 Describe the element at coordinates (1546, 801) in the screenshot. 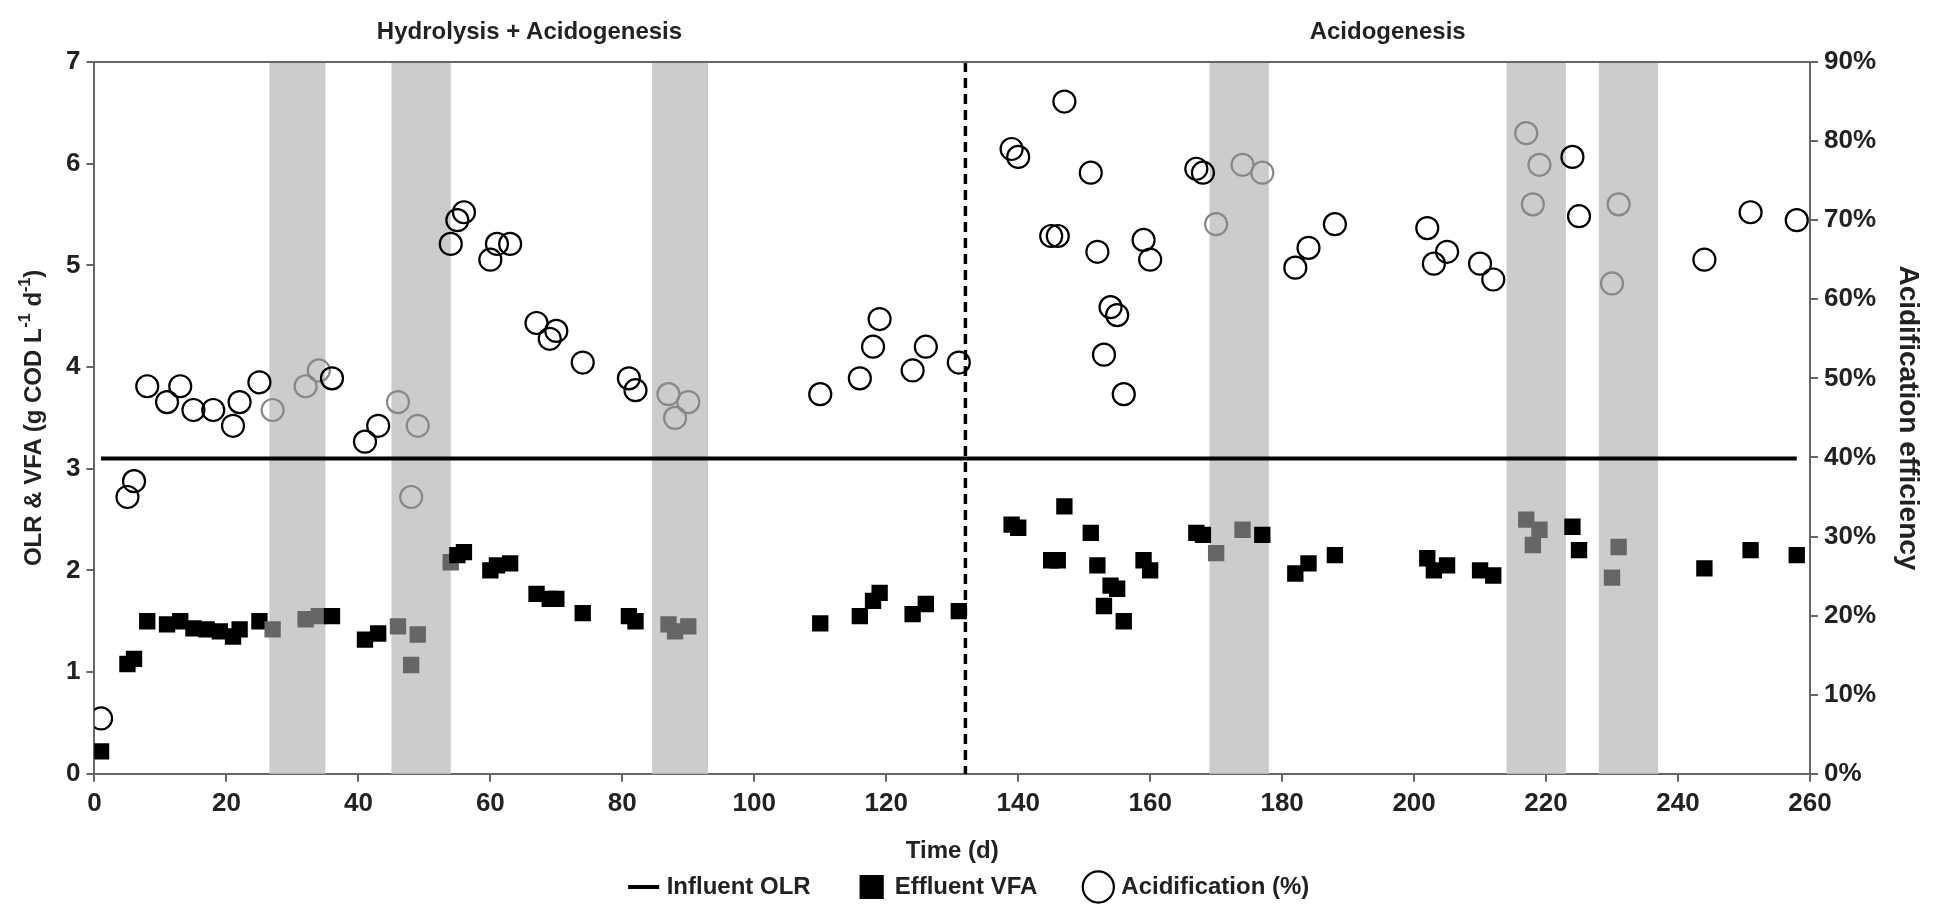

I see `x-tick-label: 220` at that location.